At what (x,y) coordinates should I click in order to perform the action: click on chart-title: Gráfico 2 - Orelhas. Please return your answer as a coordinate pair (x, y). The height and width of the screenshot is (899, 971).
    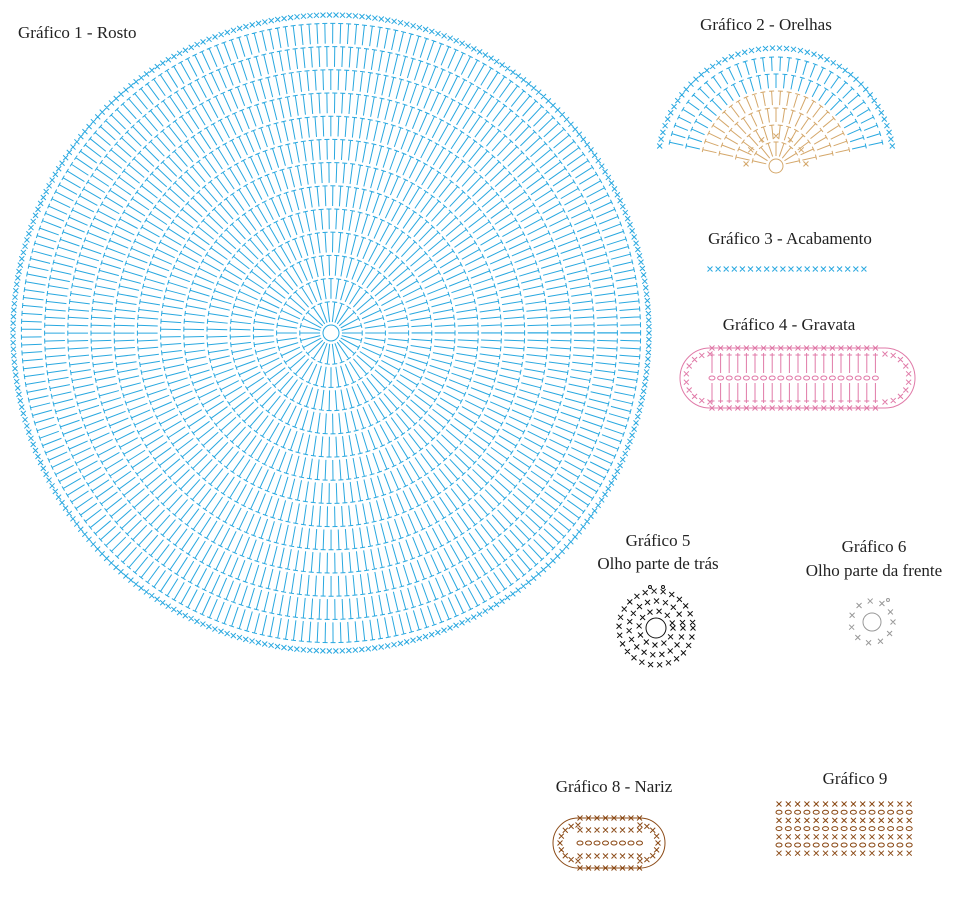
    Looking at the image, I should click on (766, 24).